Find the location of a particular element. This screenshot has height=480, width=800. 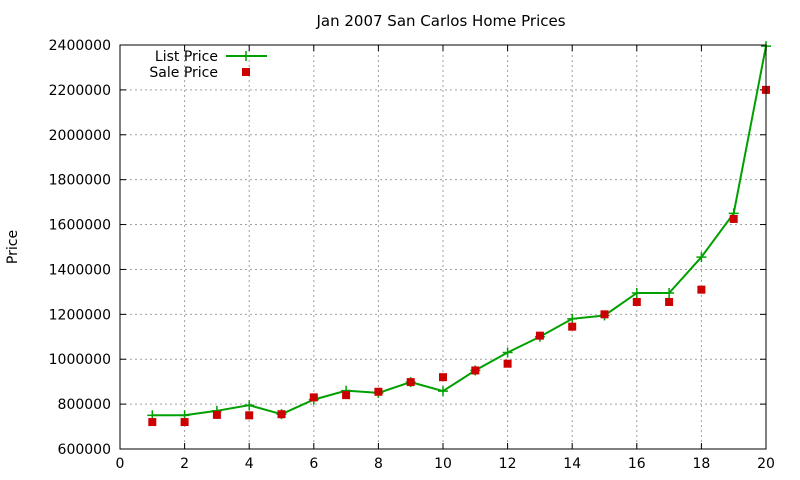

x-tick-label: 18 is located at coordinates (701, 464).